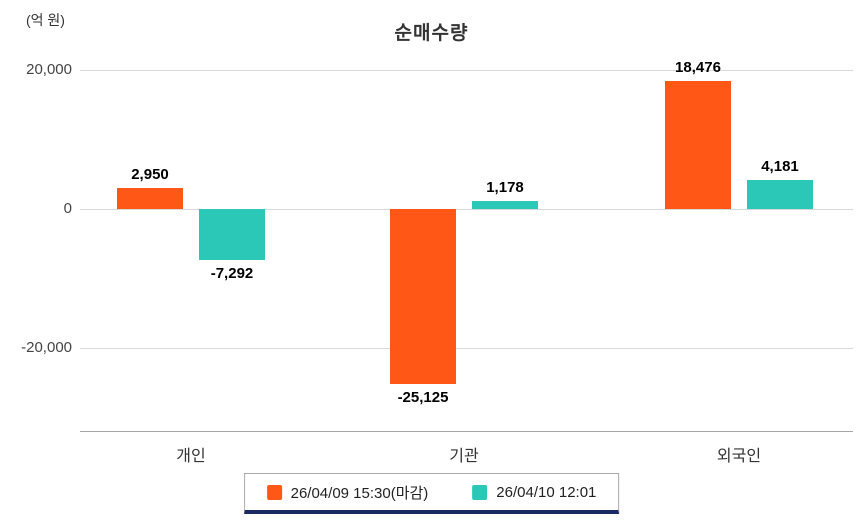  What do you see at coordinates (359, 493) in the screenshot?
I see `legend-label-series1: 26/04/09 15:30(마감)` at bounding box center [359, 493].